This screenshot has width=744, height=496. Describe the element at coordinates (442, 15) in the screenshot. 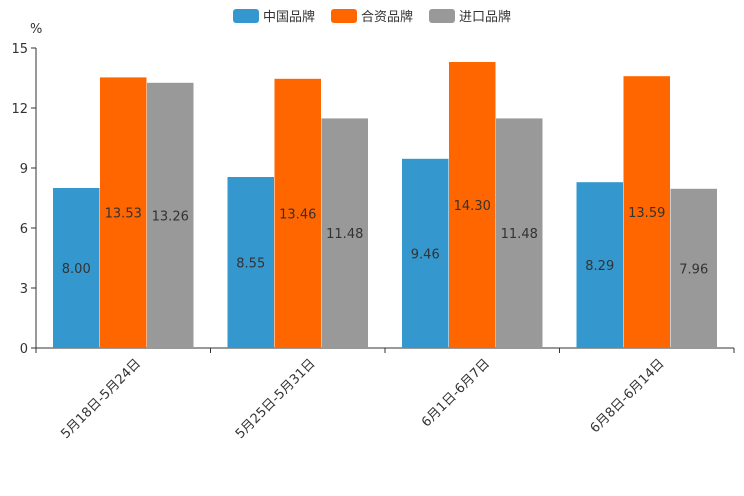

I see `legend-swatch-import` at that location.